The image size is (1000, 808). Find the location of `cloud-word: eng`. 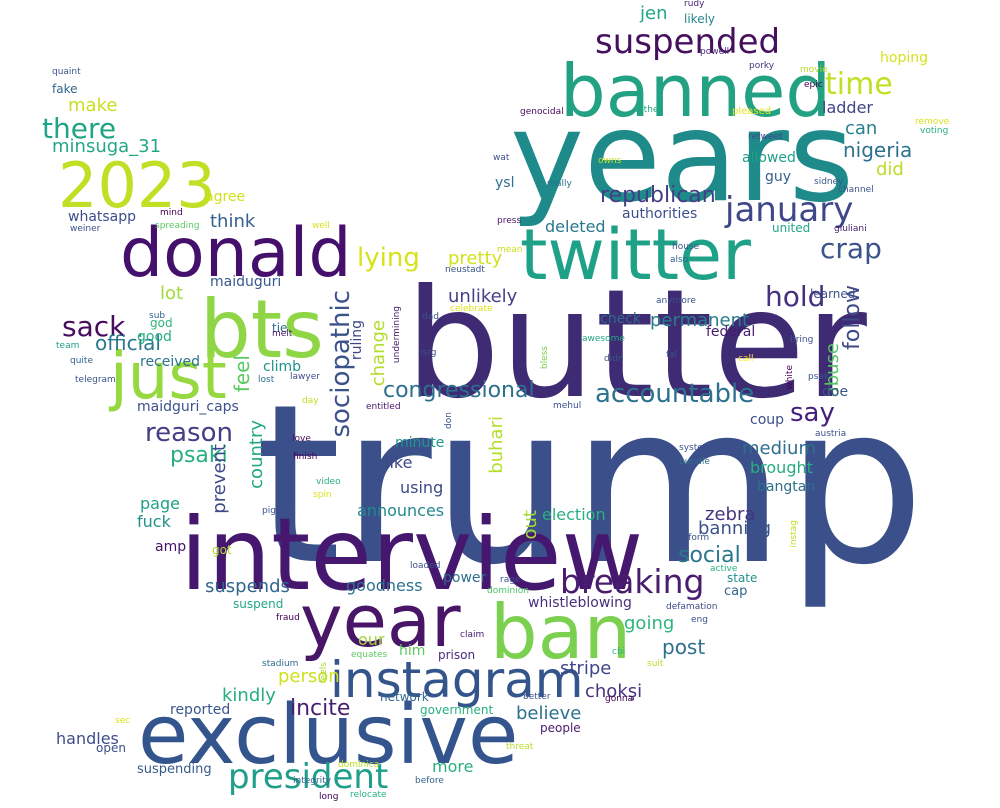

cloud-word: eng is located at coordinates (699, 620).